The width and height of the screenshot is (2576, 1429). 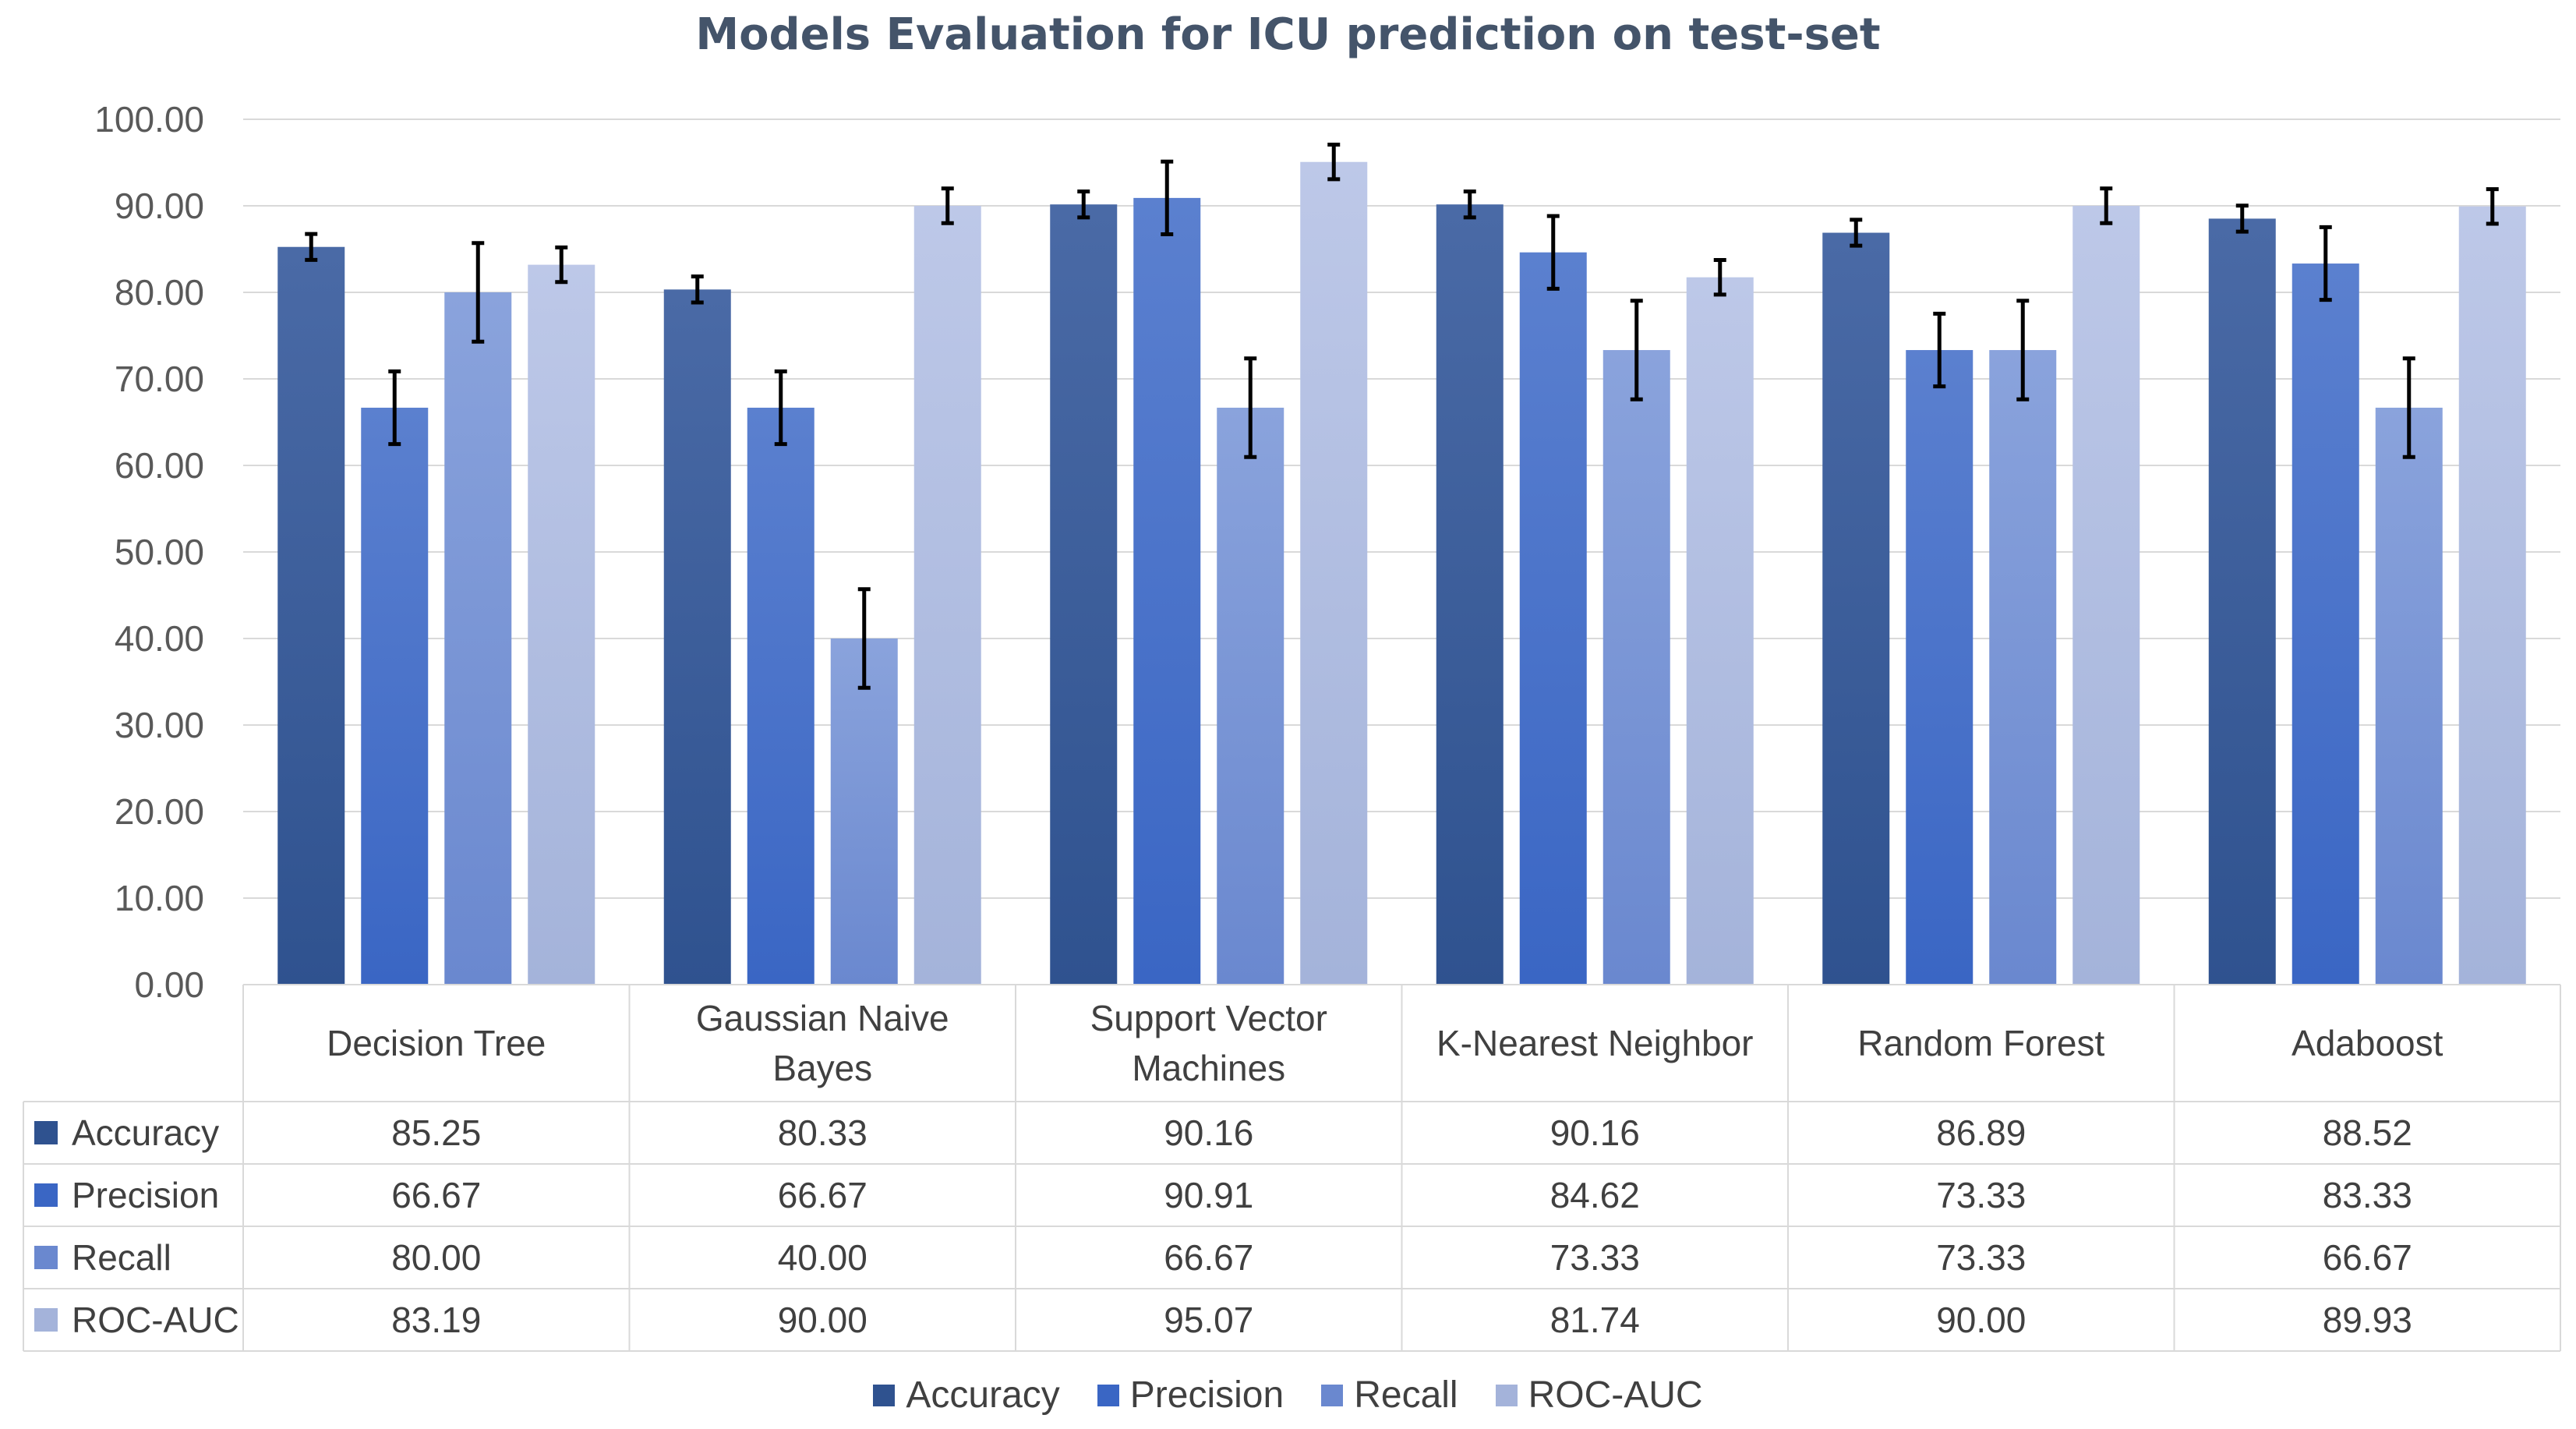 I want to click on y-tick-label: 90.00, so click(x=159, y=206).